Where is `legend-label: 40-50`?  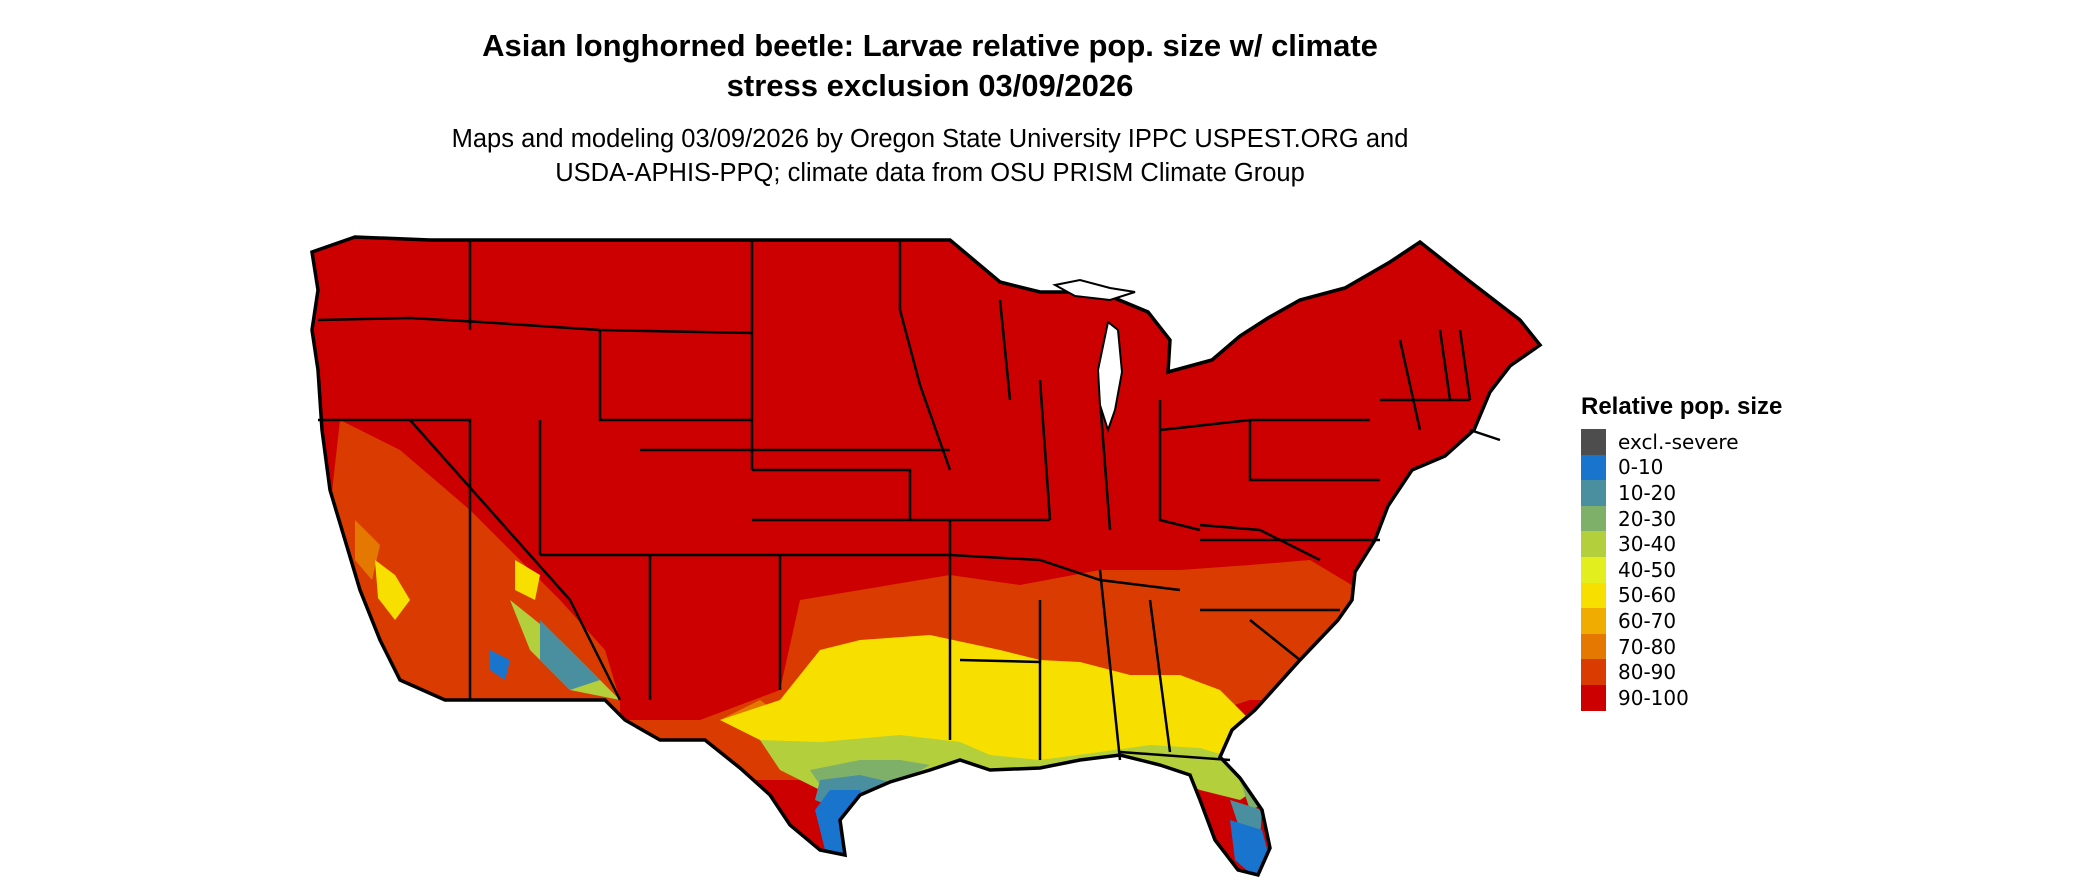
legend-label: 40-50 is located at coordinates (1647, 569).